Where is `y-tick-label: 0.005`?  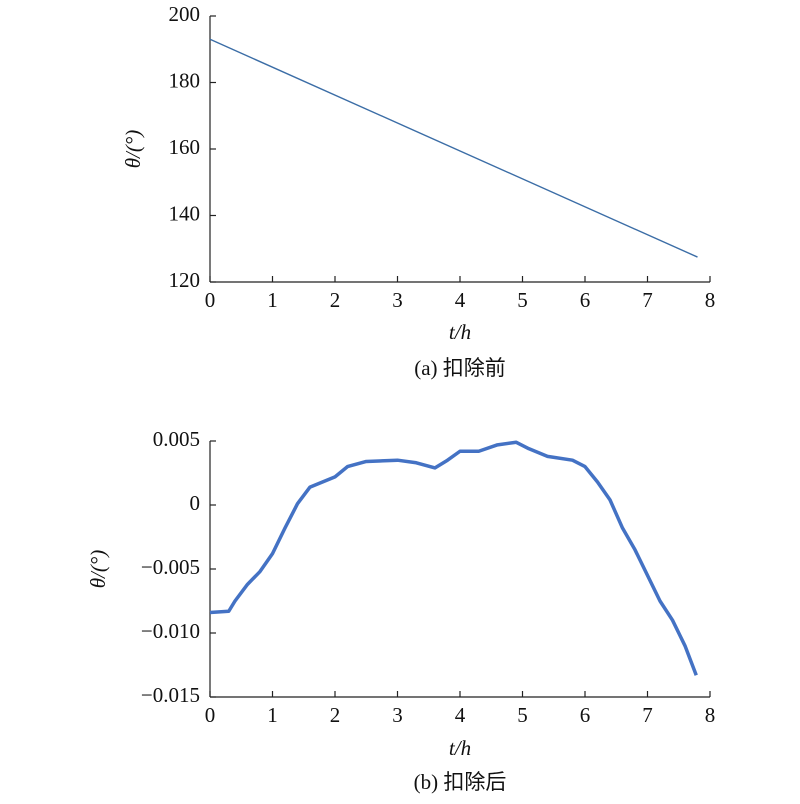 y-tick-label: 0.005 is located at coordinates (176, 439).